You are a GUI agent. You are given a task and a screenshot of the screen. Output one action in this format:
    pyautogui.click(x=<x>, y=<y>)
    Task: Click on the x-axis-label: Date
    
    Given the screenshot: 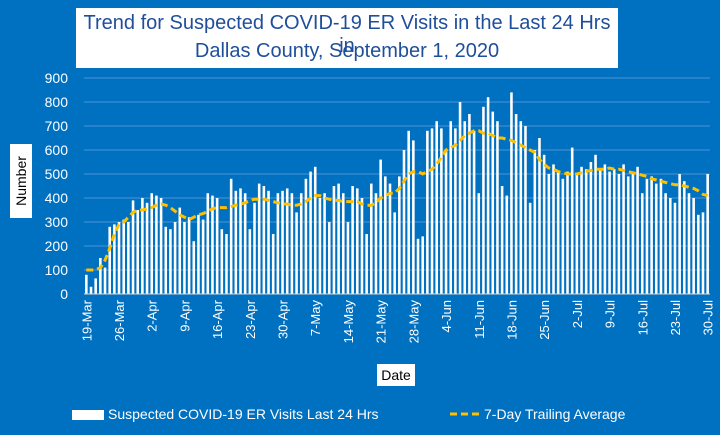 What is the action you would take?
    pyautogui.click(x=396, y=375)
    